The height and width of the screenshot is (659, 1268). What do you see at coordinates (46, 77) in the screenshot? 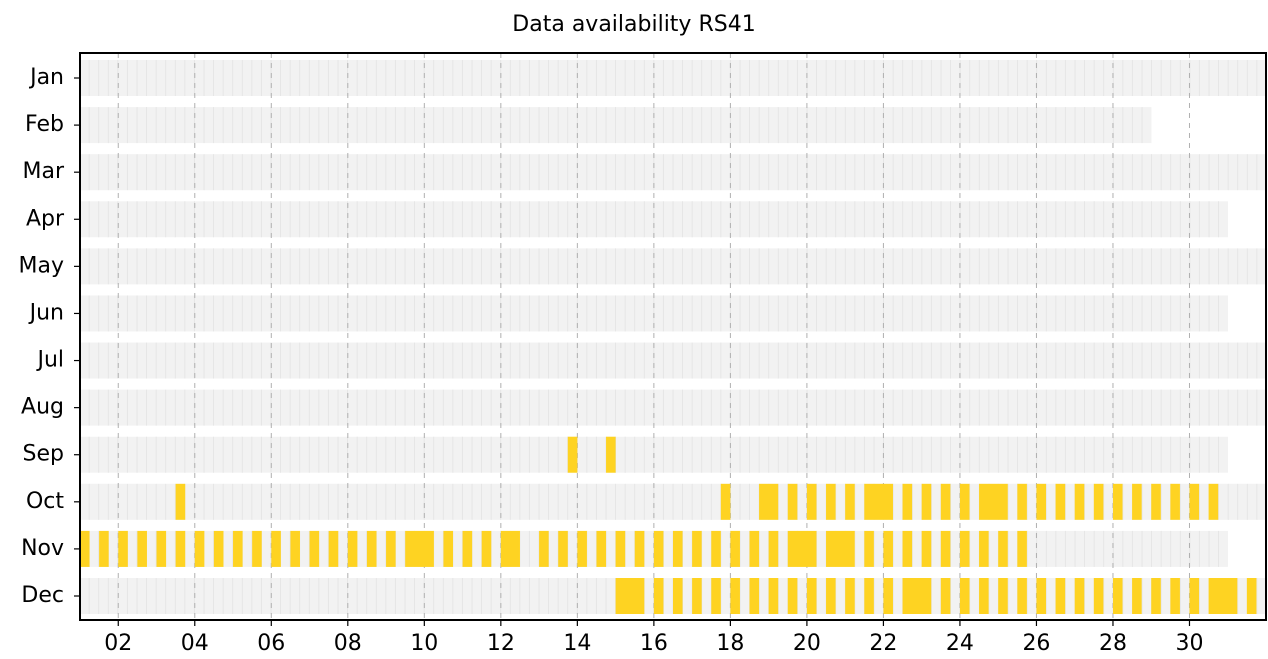
I see `y-tick-label: Jan` at bounding box center [46, 77].